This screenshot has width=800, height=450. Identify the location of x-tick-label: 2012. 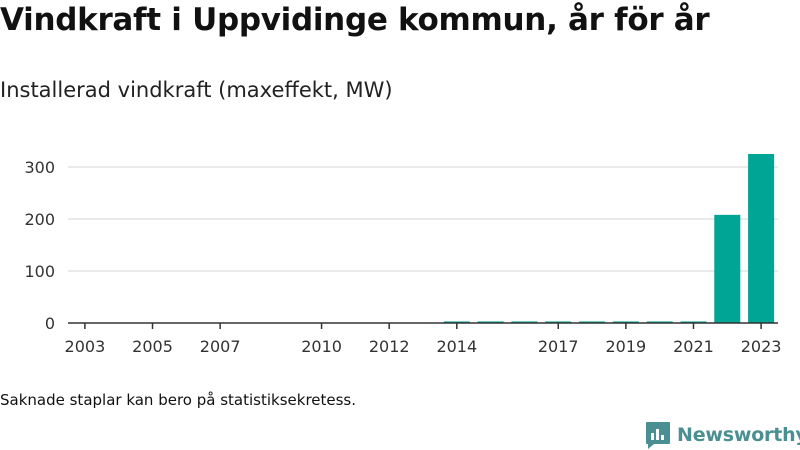
(389, 346).